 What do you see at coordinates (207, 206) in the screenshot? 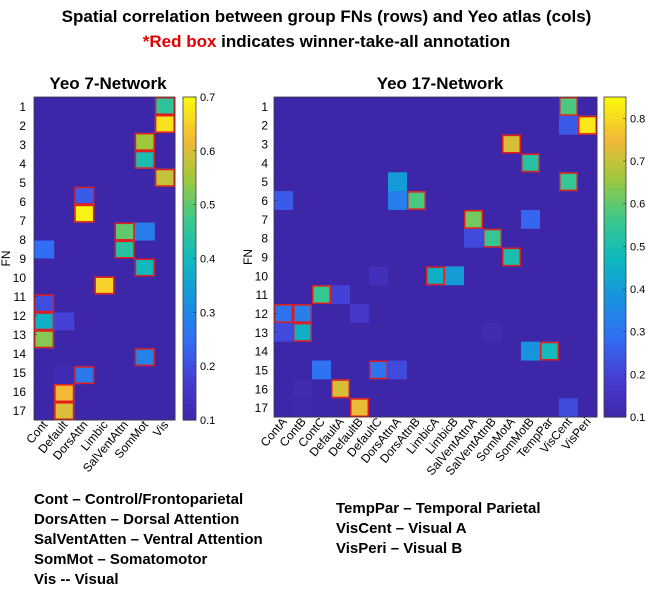
I see `colorbar-label: 0.5` at bounding box center [207, 206].